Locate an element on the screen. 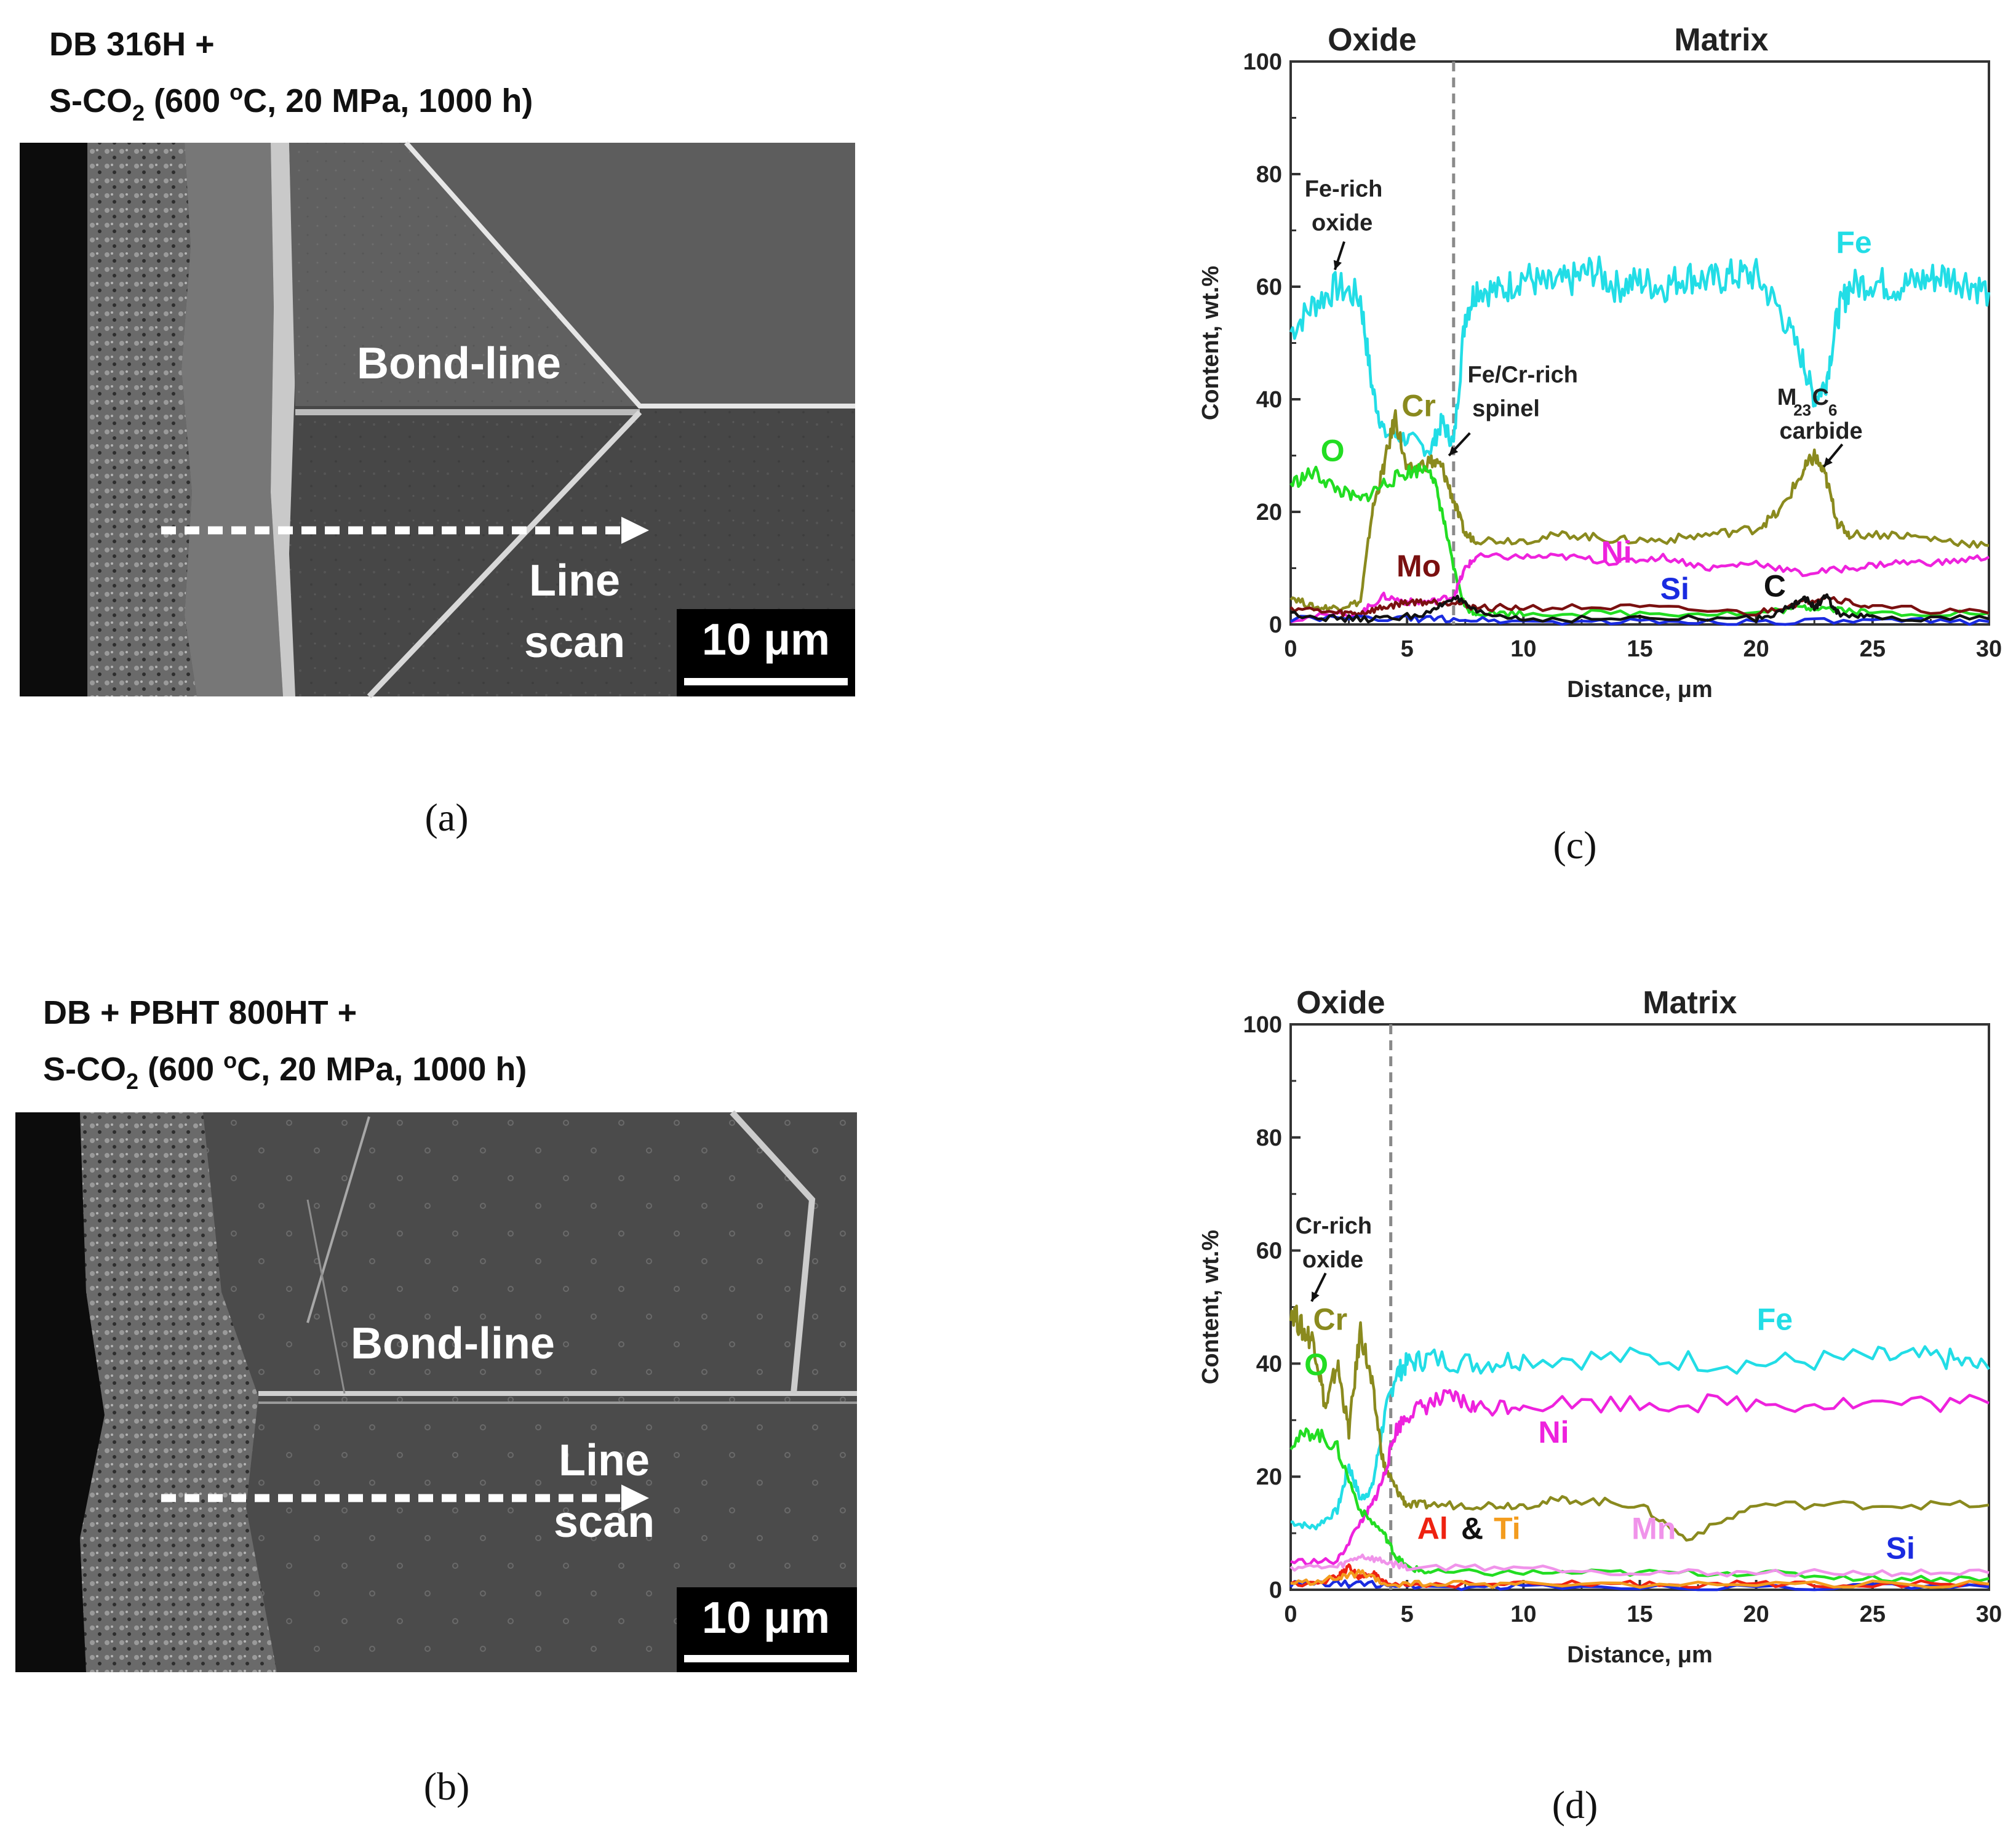 This screenshot has width=2016, height=1834. series-line-o is located at coordinates (1639, 540).